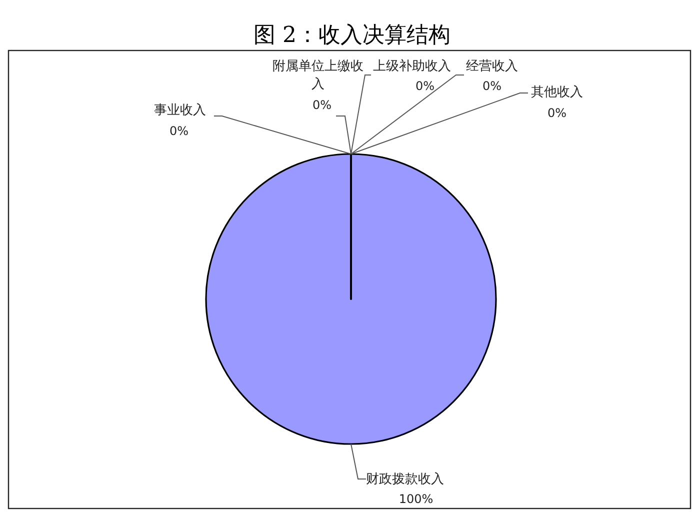  What do you see at coordinates (557, 92) in the screenshot?
I see `category-label: 其他收入` at bounding box center [557, 92].